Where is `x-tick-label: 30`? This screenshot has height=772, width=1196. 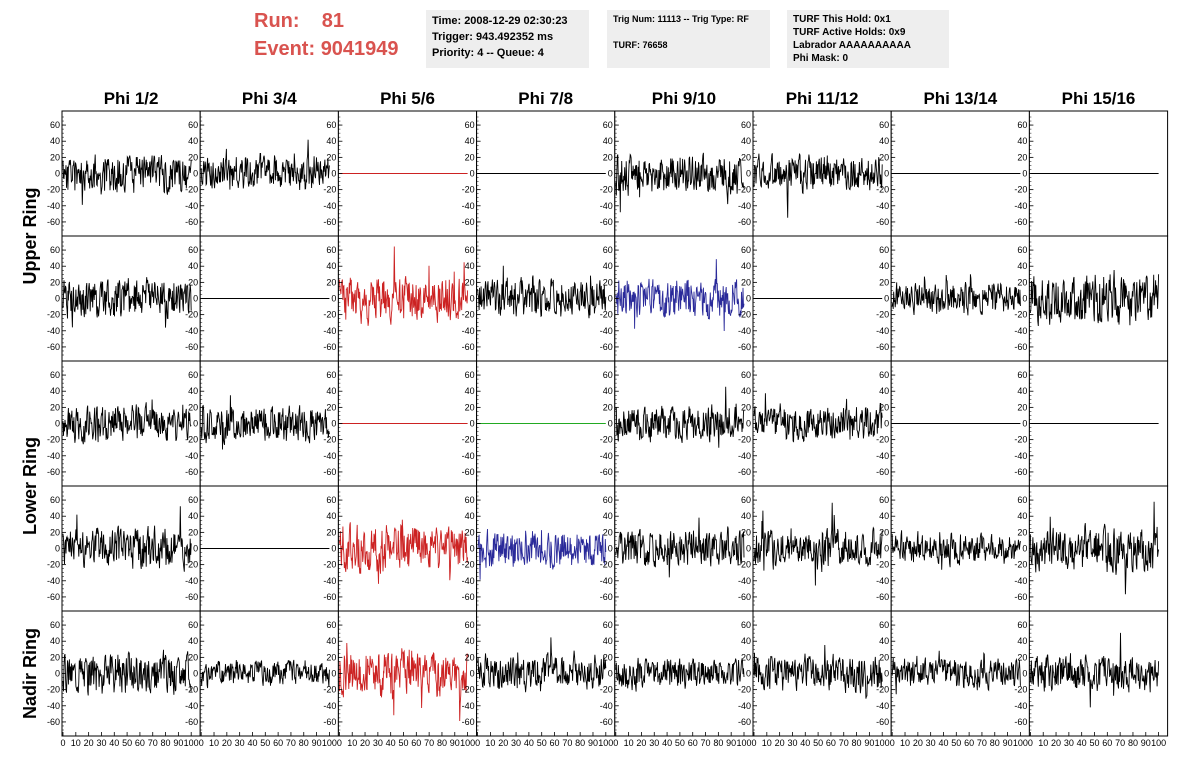
x-tick-label: 30 is located at coordinates (378, 743).